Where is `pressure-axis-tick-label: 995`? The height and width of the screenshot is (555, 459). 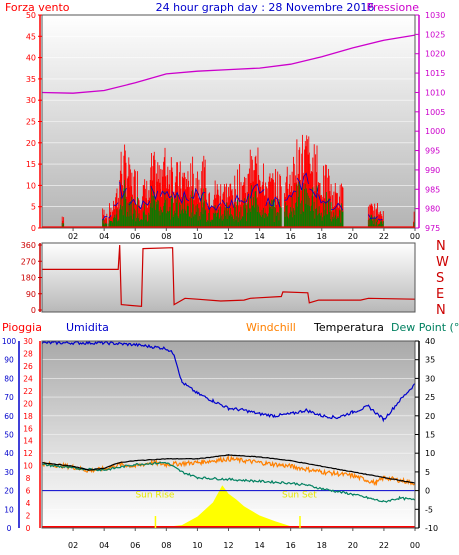 pressure-axis-tick-label: 995 is located at coordinates (432, 151).